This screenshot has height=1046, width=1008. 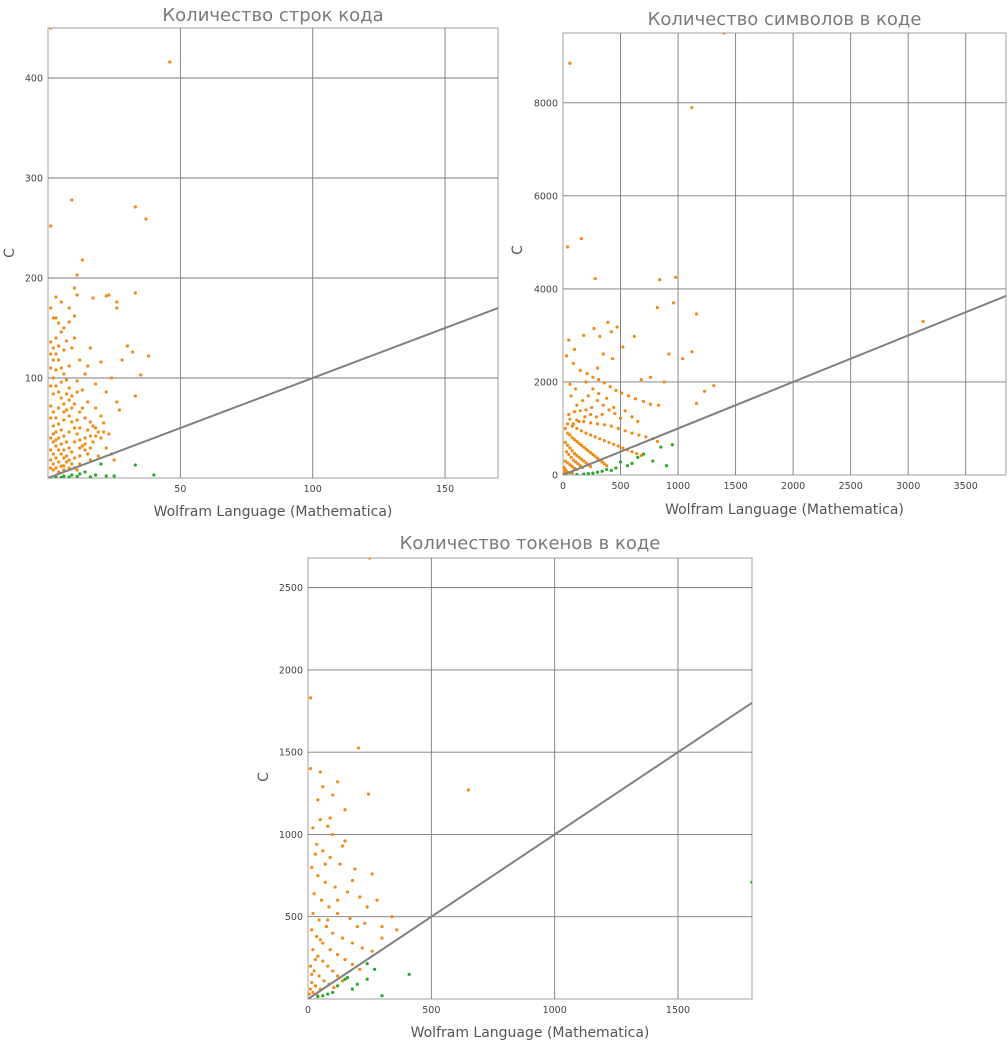 What do you see at coordinates (534, 939) in the screenshot?
I see `series-group` at bounding box center [534, 939].